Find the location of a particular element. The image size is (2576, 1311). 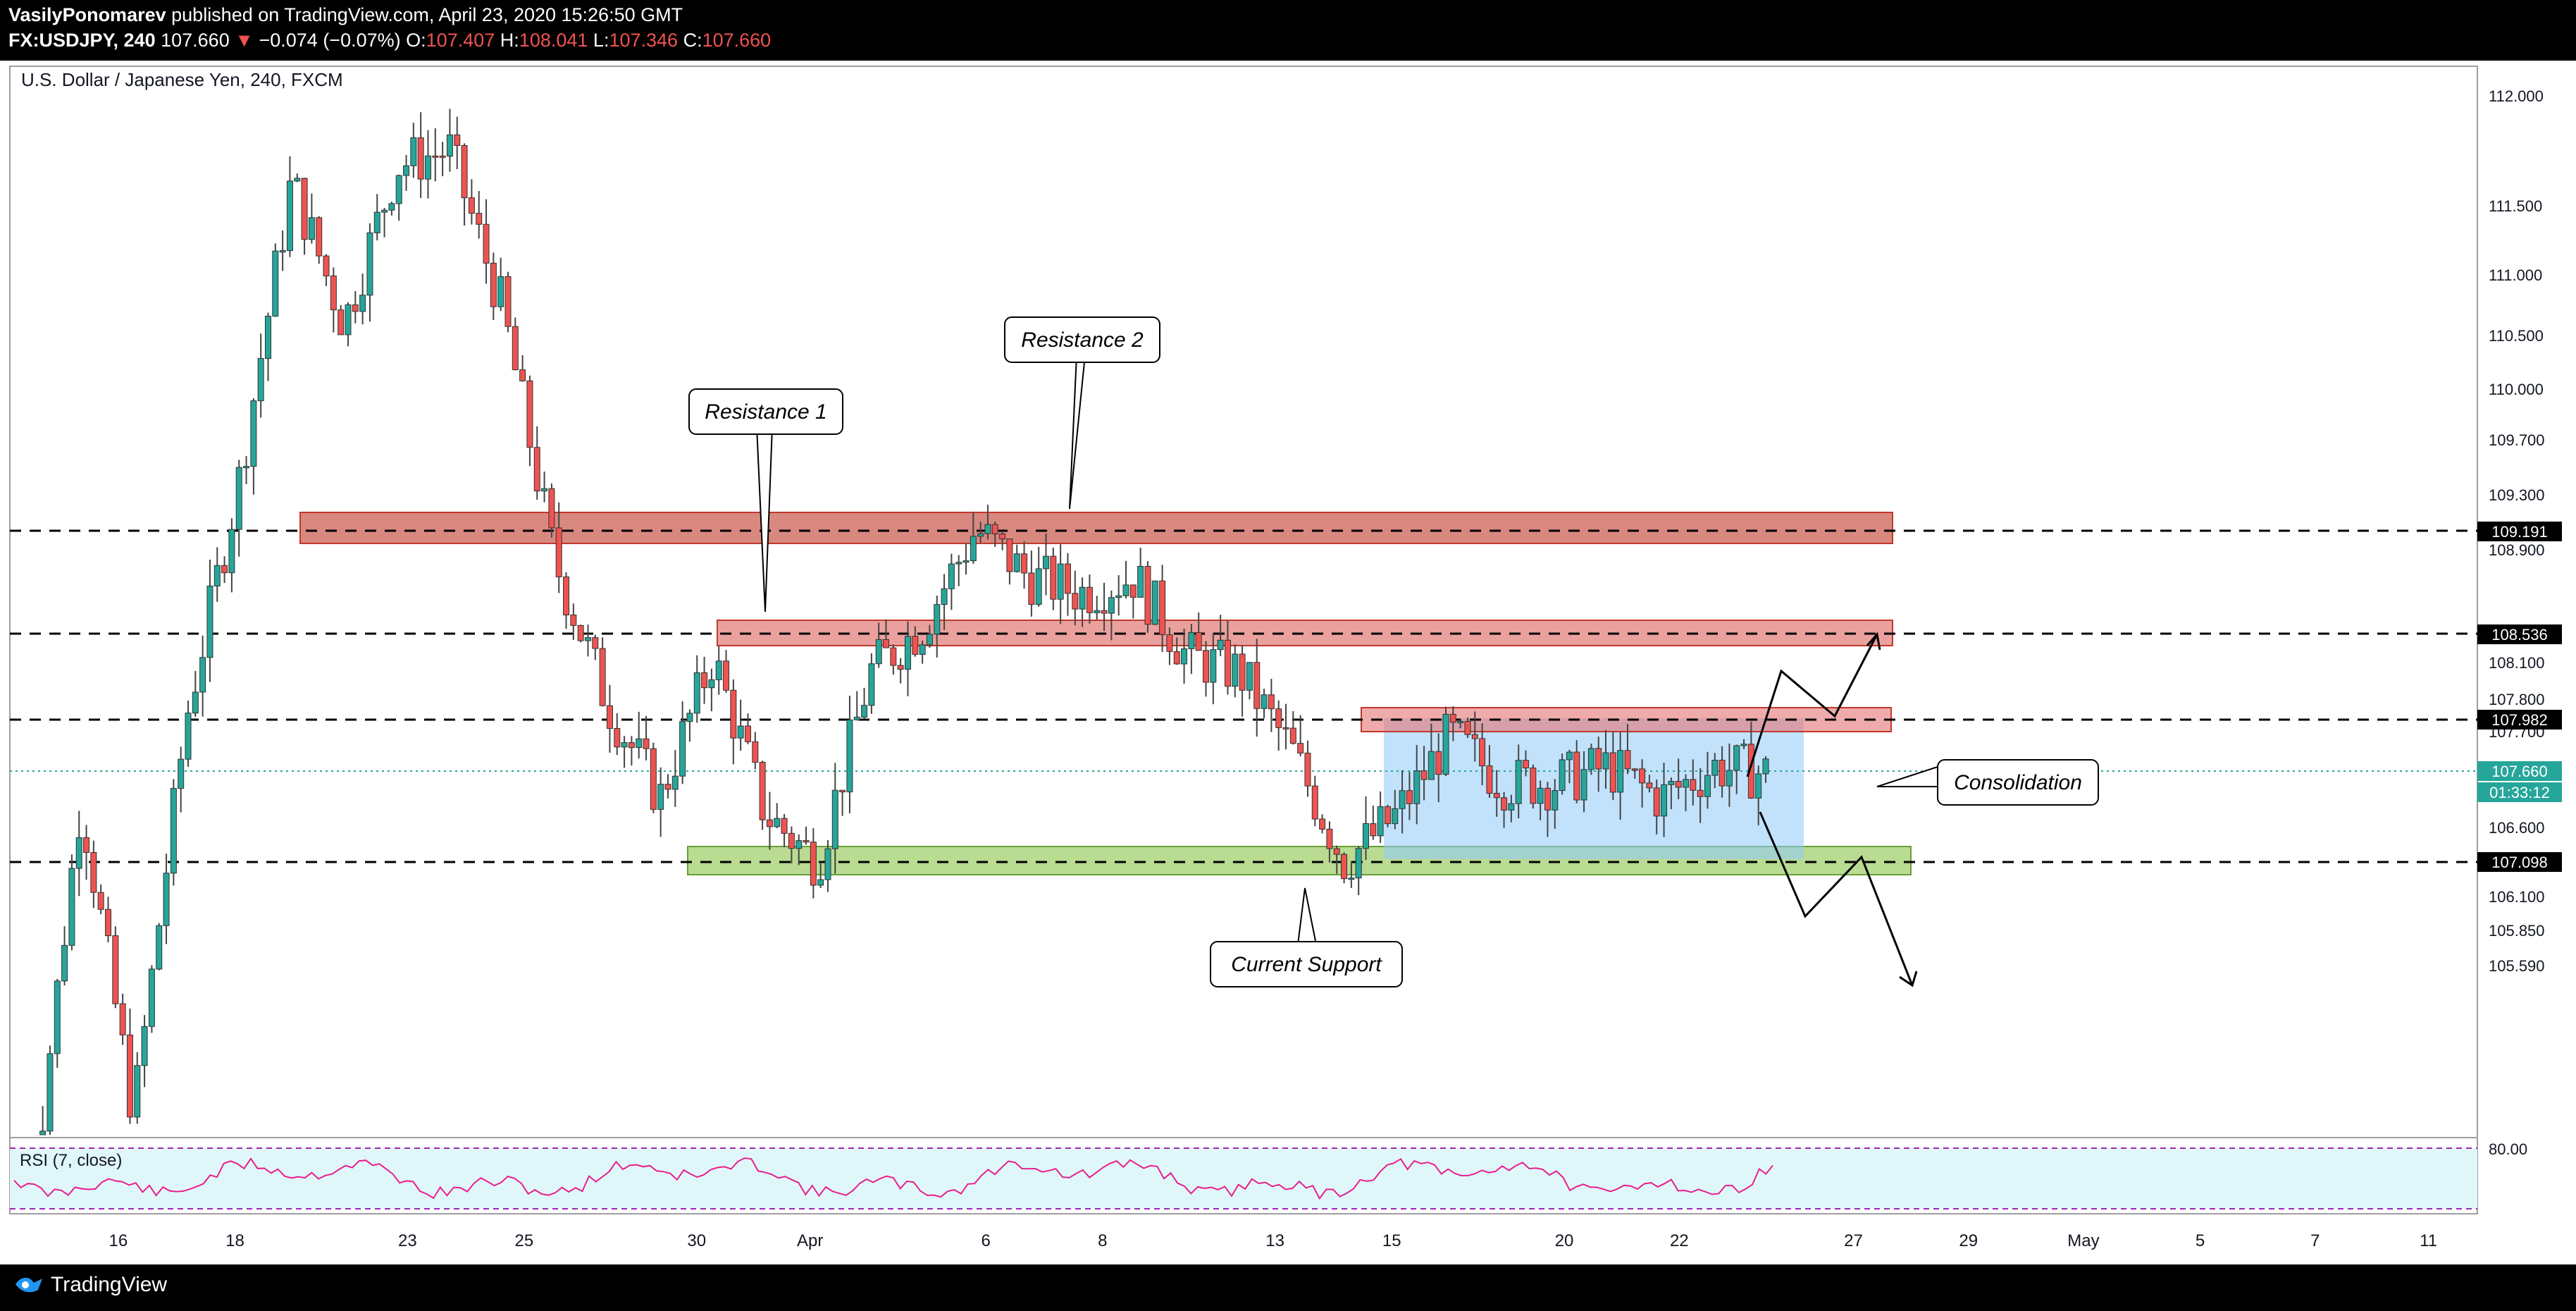

y-tick-label: 109.300 is located at coordinates (2517, 495).